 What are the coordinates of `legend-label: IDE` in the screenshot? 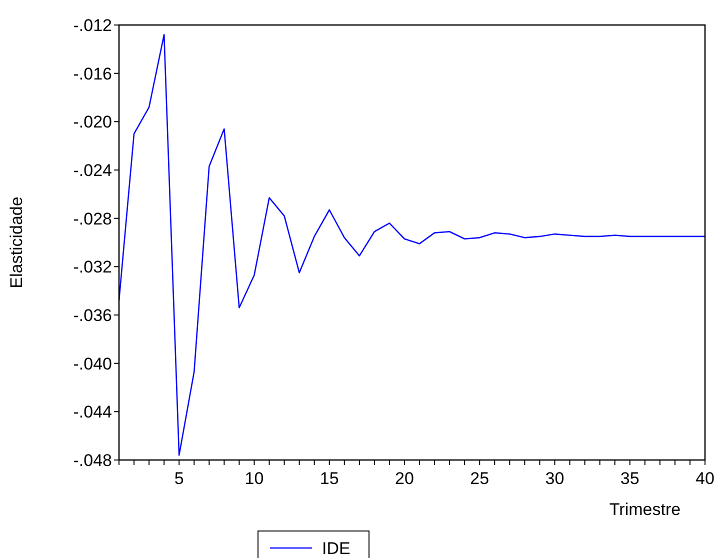 It's located at (336, 548).